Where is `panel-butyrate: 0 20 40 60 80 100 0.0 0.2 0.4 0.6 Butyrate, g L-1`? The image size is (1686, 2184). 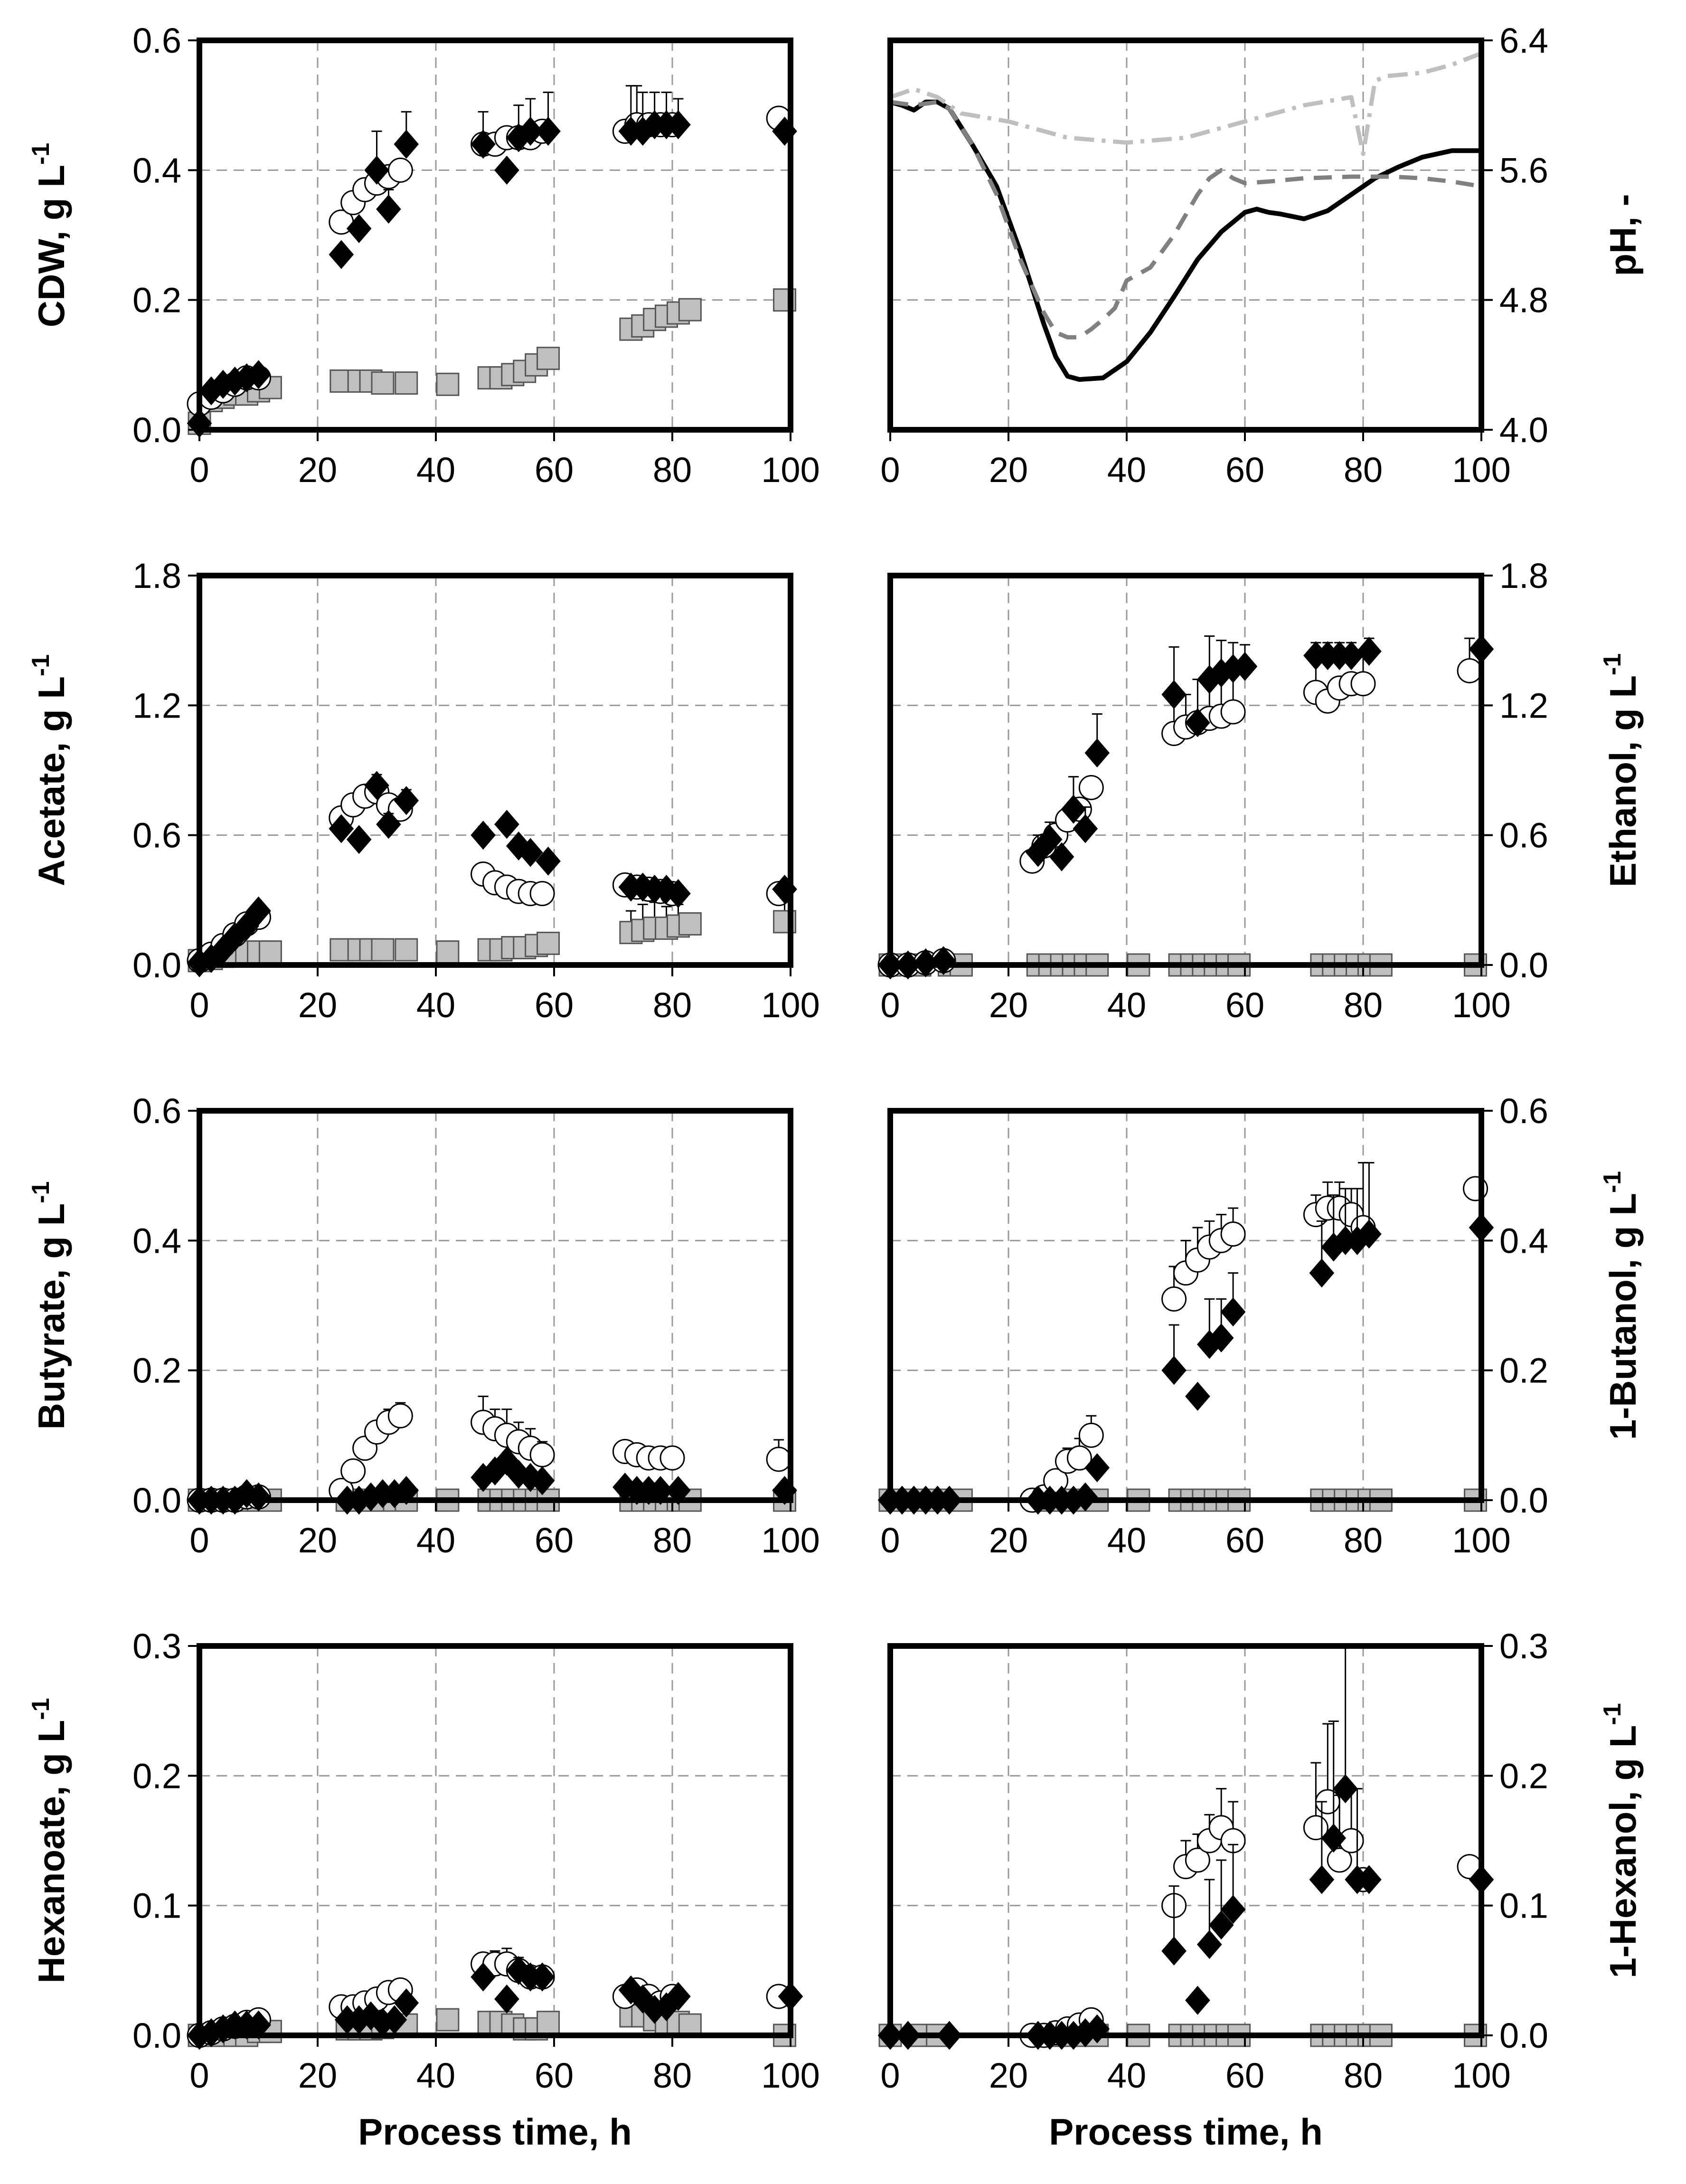 panel-butyrate: 0 20 40 60 80 100 0.0 0.2 0.4 0.6 Butyrate, g L-1 is located at coordinates (423, 1325).